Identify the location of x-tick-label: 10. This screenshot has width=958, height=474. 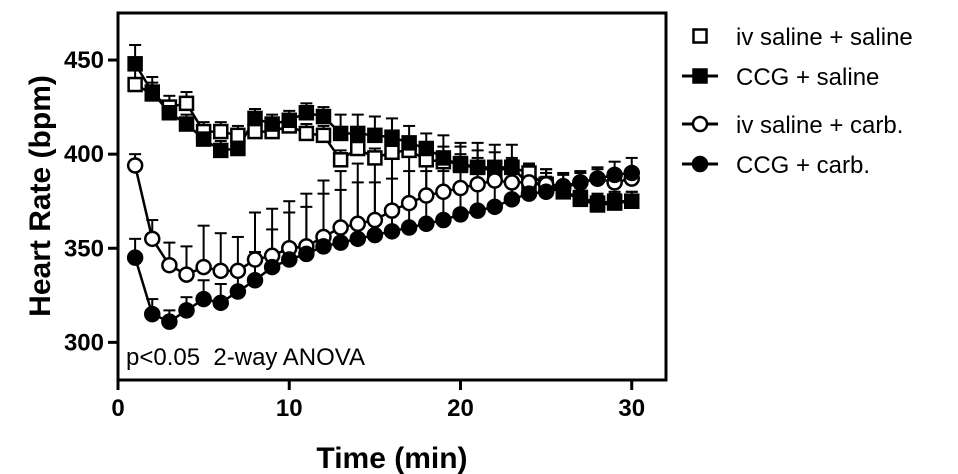
(289, 408).